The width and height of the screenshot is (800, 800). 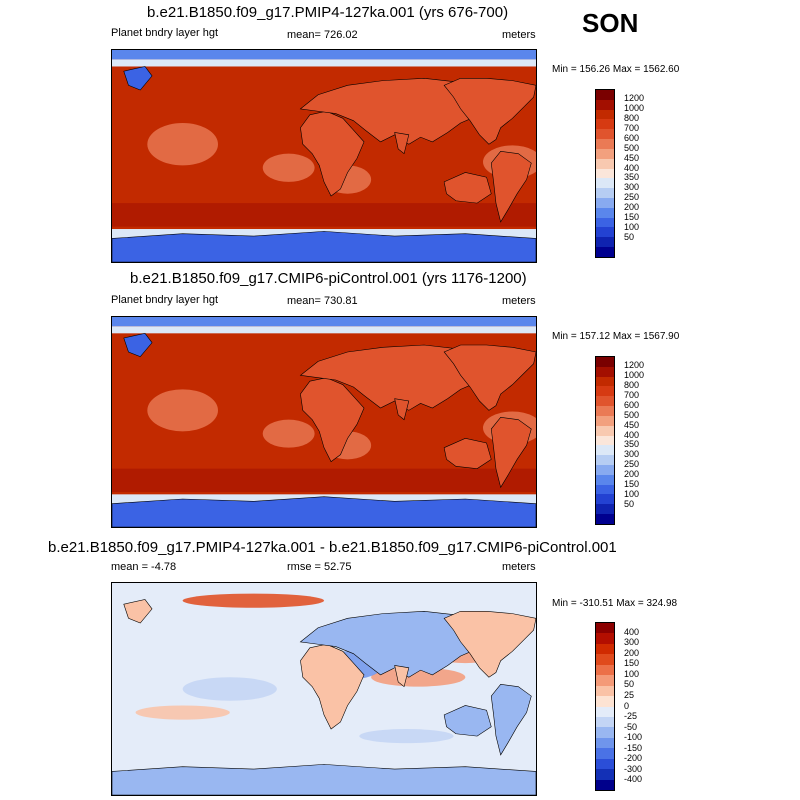 What do you see at coordinates (616, 69) in the screenshot?
I see `panel-1-minmax: Min = 156.26 Max = 1562.60` at bounding box center [616, 69].